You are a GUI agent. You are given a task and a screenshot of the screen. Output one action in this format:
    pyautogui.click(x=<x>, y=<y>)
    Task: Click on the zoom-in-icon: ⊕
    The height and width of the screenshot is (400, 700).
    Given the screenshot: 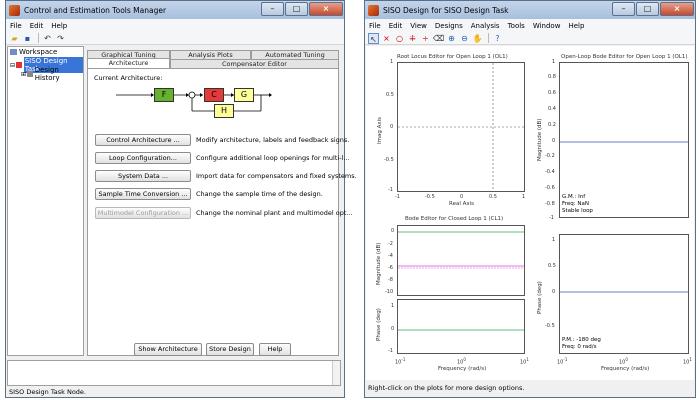 What is the action you would take?
    pyautogui.click(x=451, y=38)
    